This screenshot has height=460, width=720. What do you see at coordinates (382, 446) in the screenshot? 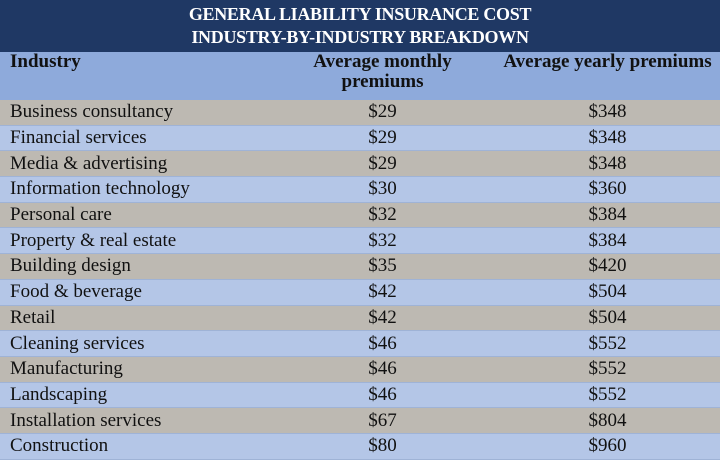
I see `monthly-premium-cell: $80` at bounding box center [382, 446].